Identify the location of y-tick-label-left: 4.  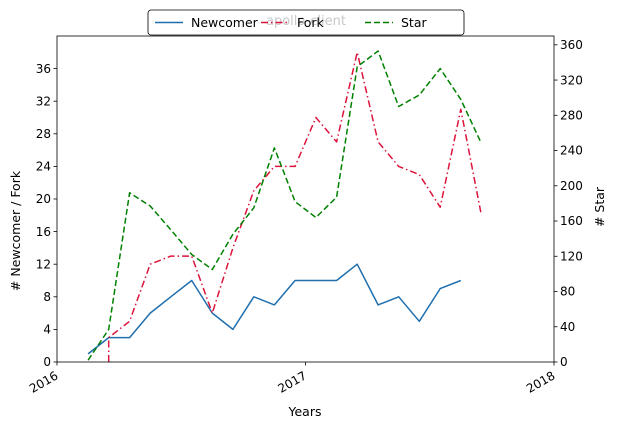
(47, 330).